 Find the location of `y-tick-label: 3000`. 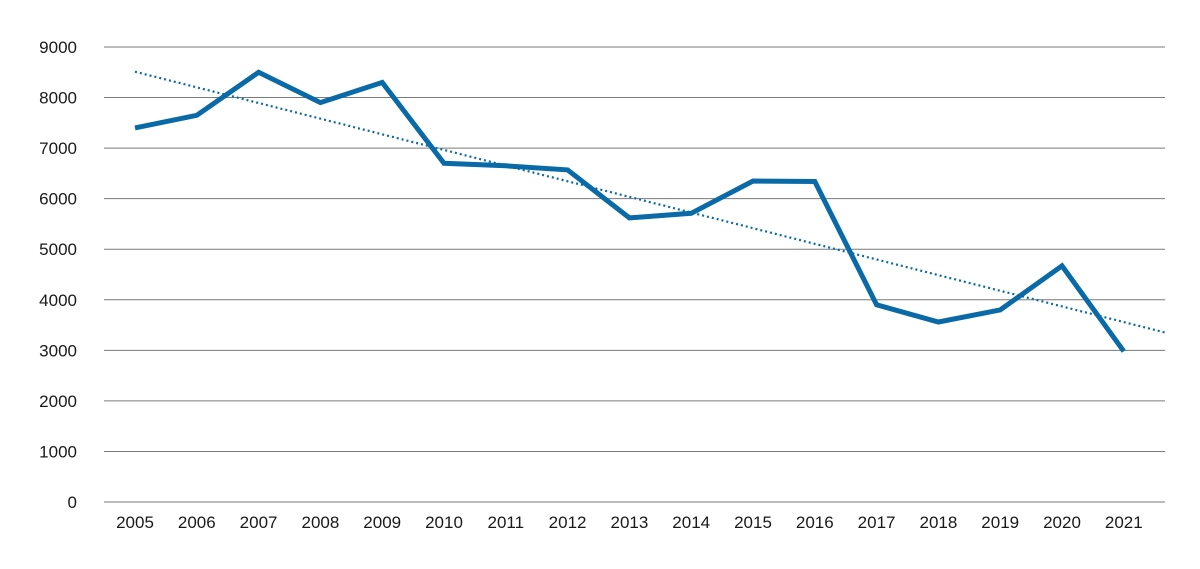

y-tick-label: 3000 is located at coordinates (58, 350).